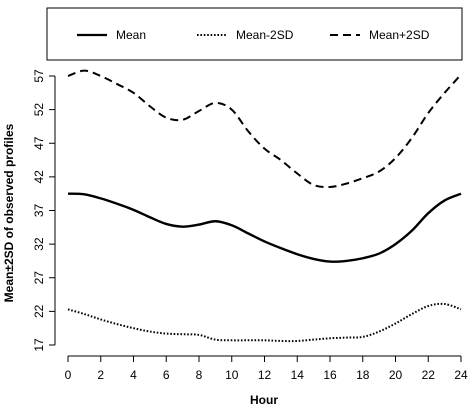  What do you see at coordinates (399, 35) in the screenshot?
I see `legend-label: Mean+2SD` at bounding box center [399, 35].